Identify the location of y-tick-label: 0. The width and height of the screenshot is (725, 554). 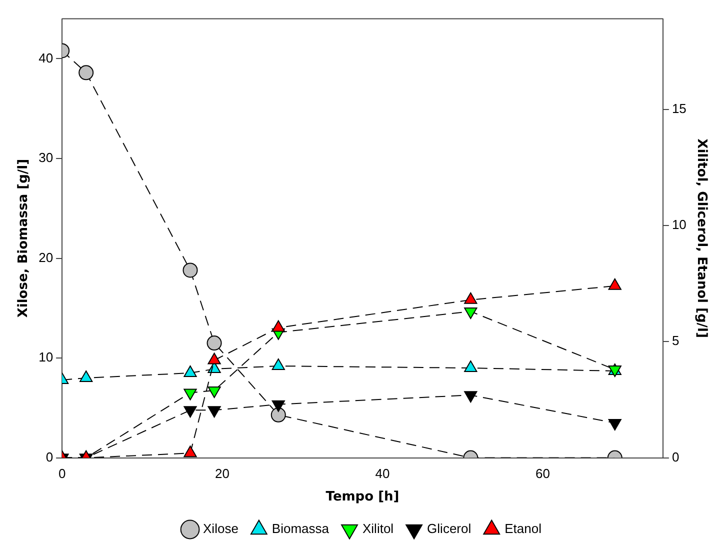
(50, 456).